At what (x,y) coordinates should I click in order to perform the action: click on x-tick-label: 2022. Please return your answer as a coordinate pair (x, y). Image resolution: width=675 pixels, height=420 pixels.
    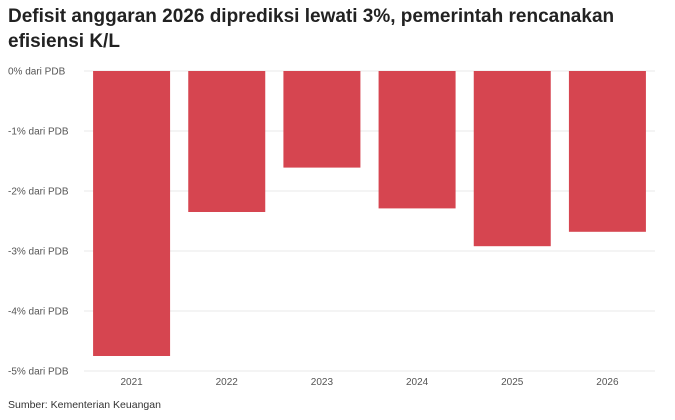
    Looking at the image, I should click on (227, 382).